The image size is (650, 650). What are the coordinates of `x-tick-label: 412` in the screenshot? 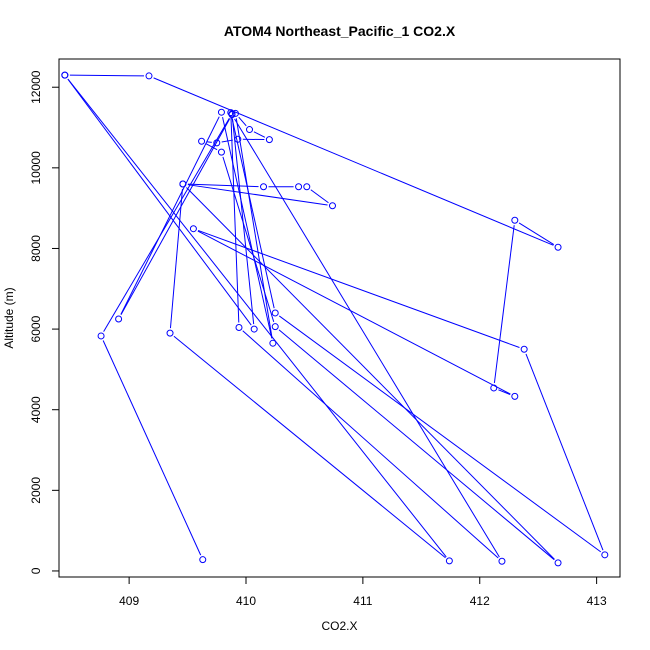 It's located at (480, 601).